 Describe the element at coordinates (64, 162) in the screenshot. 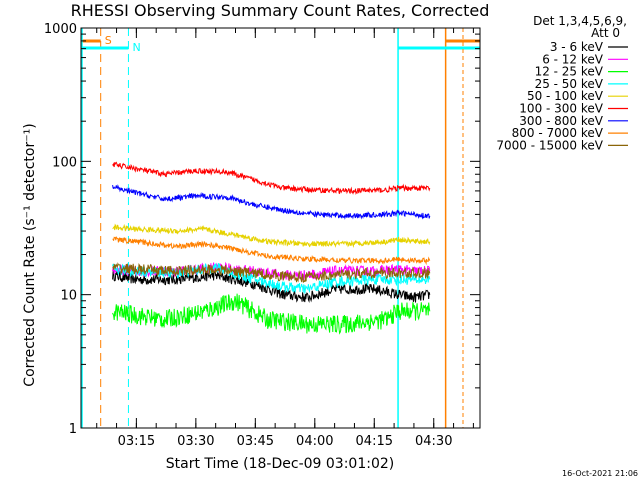

I see `y-tick-label: 100` at that location.